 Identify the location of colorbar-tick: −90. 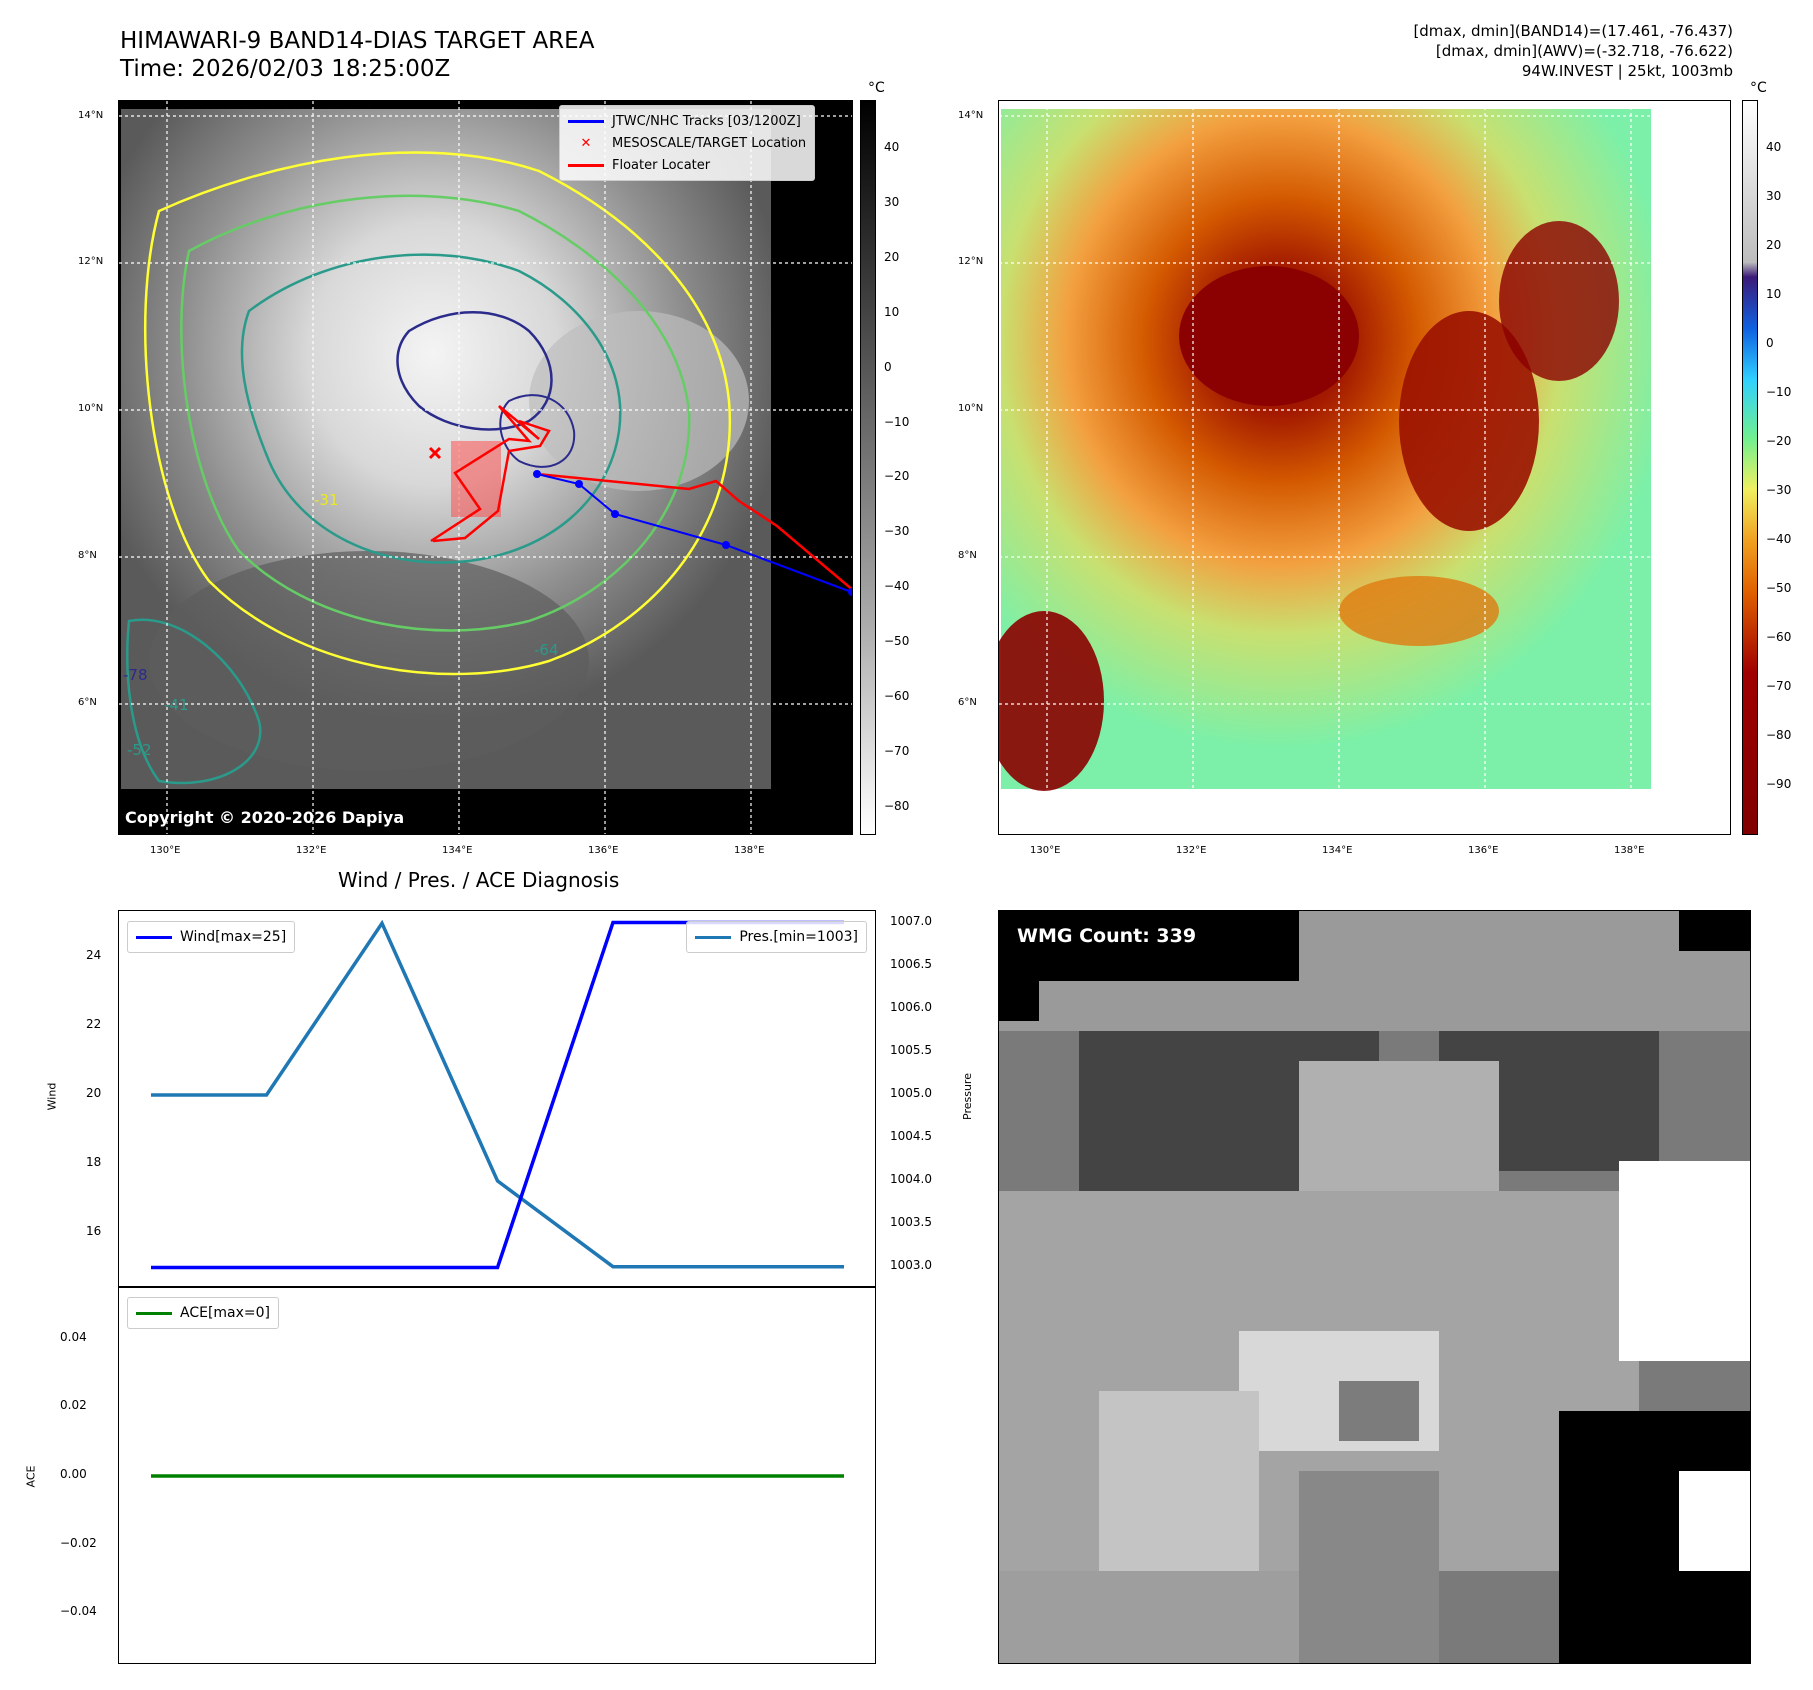
(1779, 784).